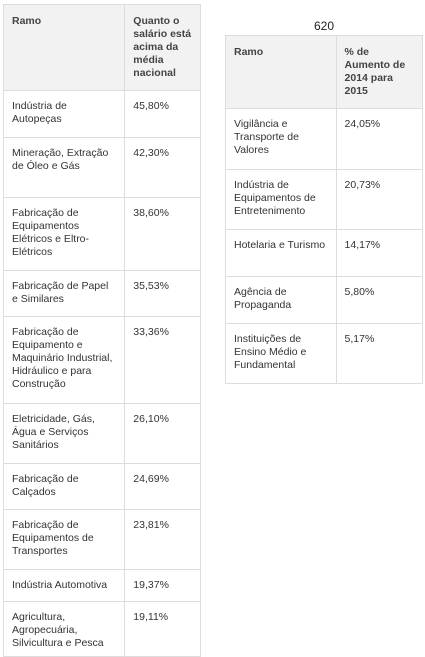  I want to click on table-row: Fabricação de Calçados 24,69%, so click(101, 486).